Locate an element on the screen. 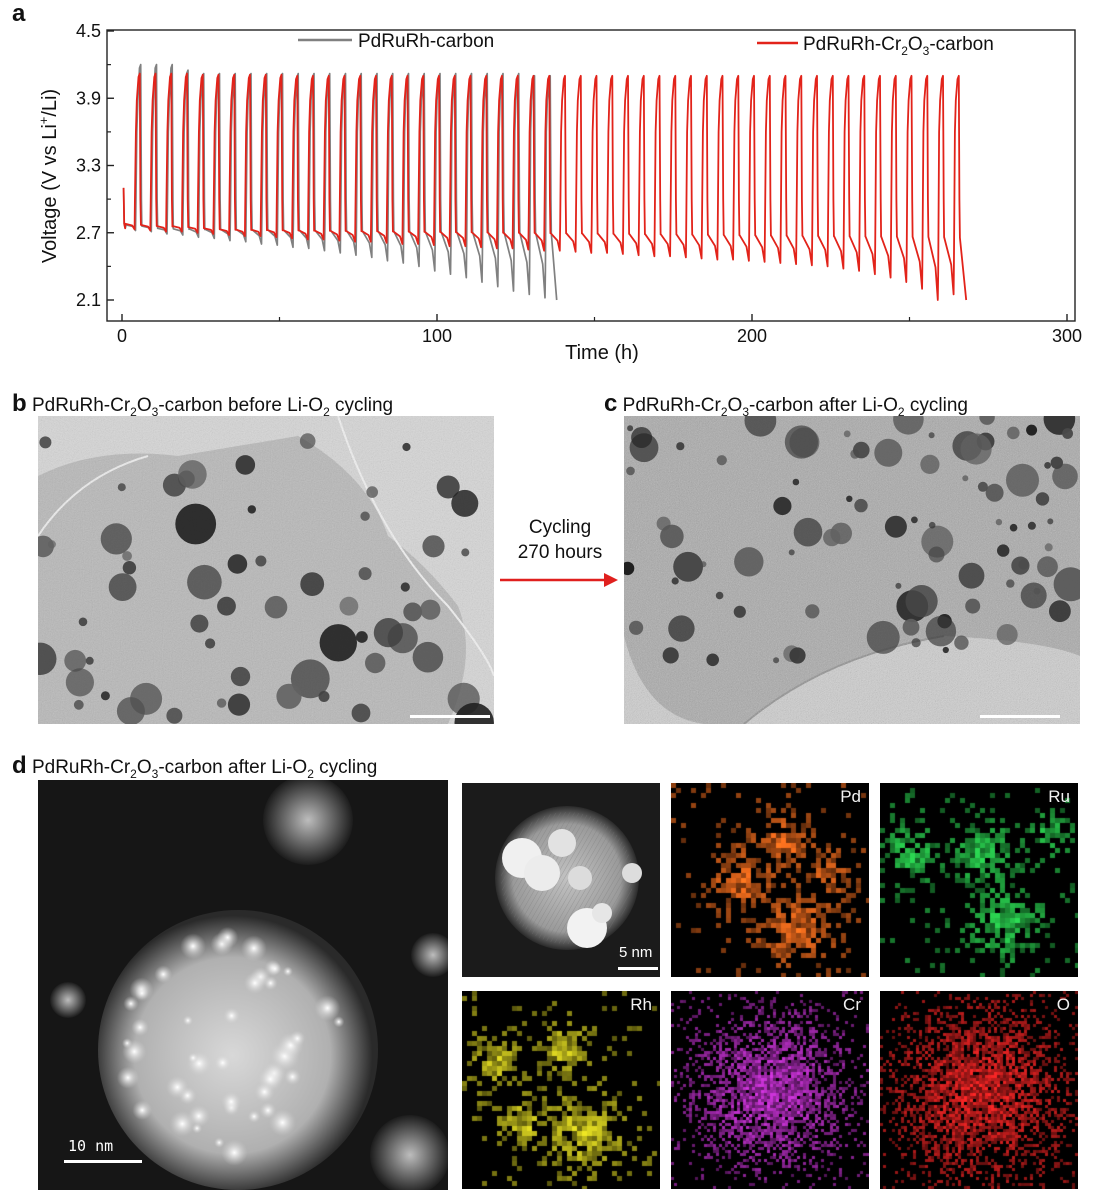  scale-label-5nm: 5 nm is located at coordinates (636, 952).